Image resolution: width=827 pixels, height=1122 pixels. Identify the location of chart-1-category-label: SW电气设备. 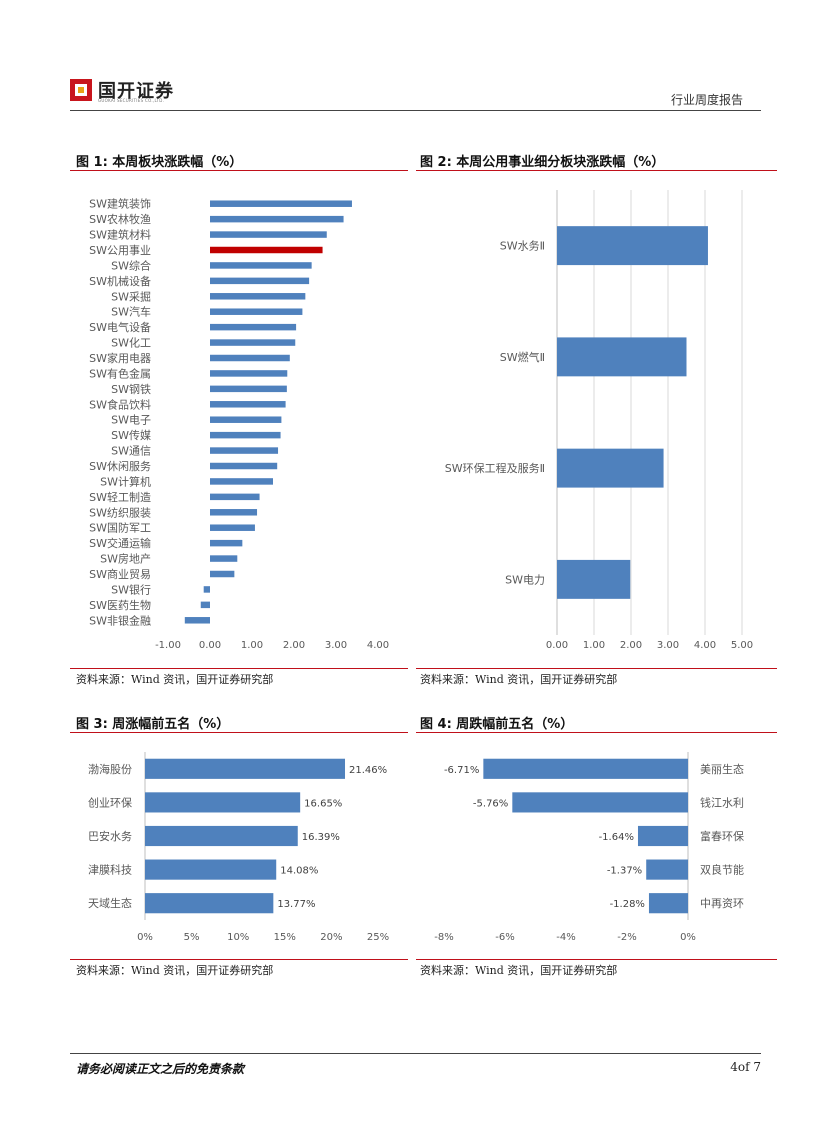
(120, 327).